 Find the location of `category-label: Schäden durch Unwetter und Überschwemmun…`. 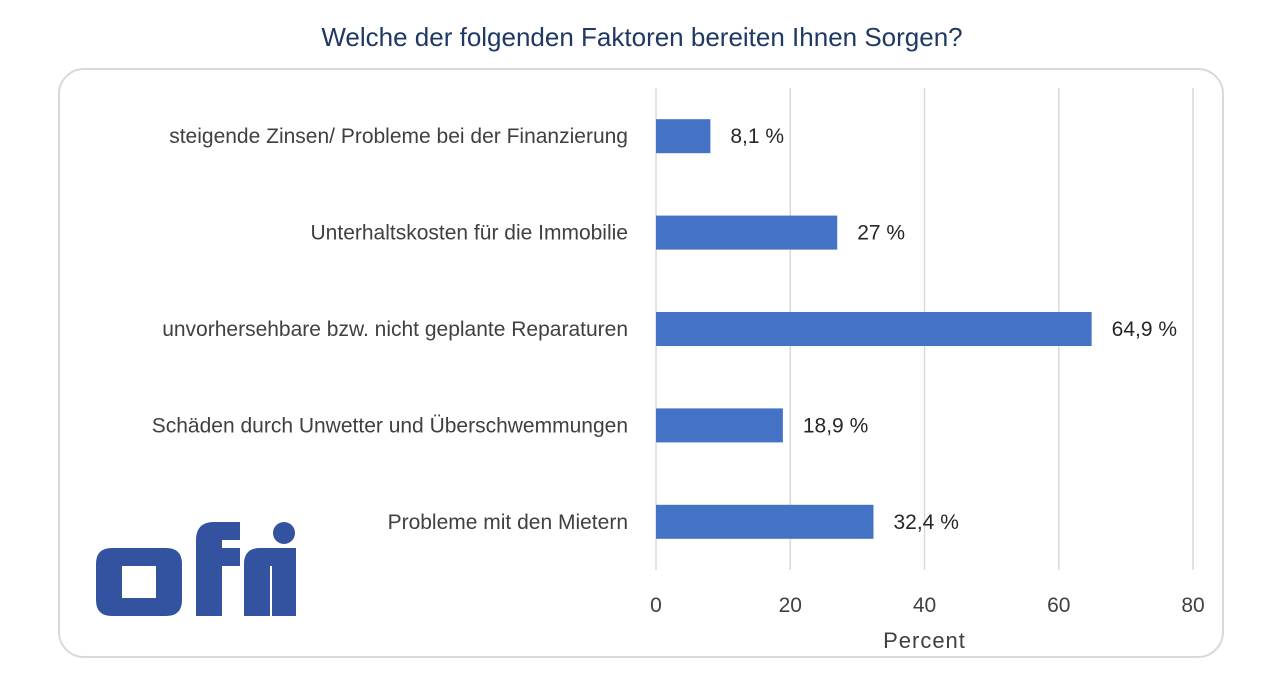

category-label: Schäden durch Unwetter und Überschwemmun… is located at coordinates (390, 425).